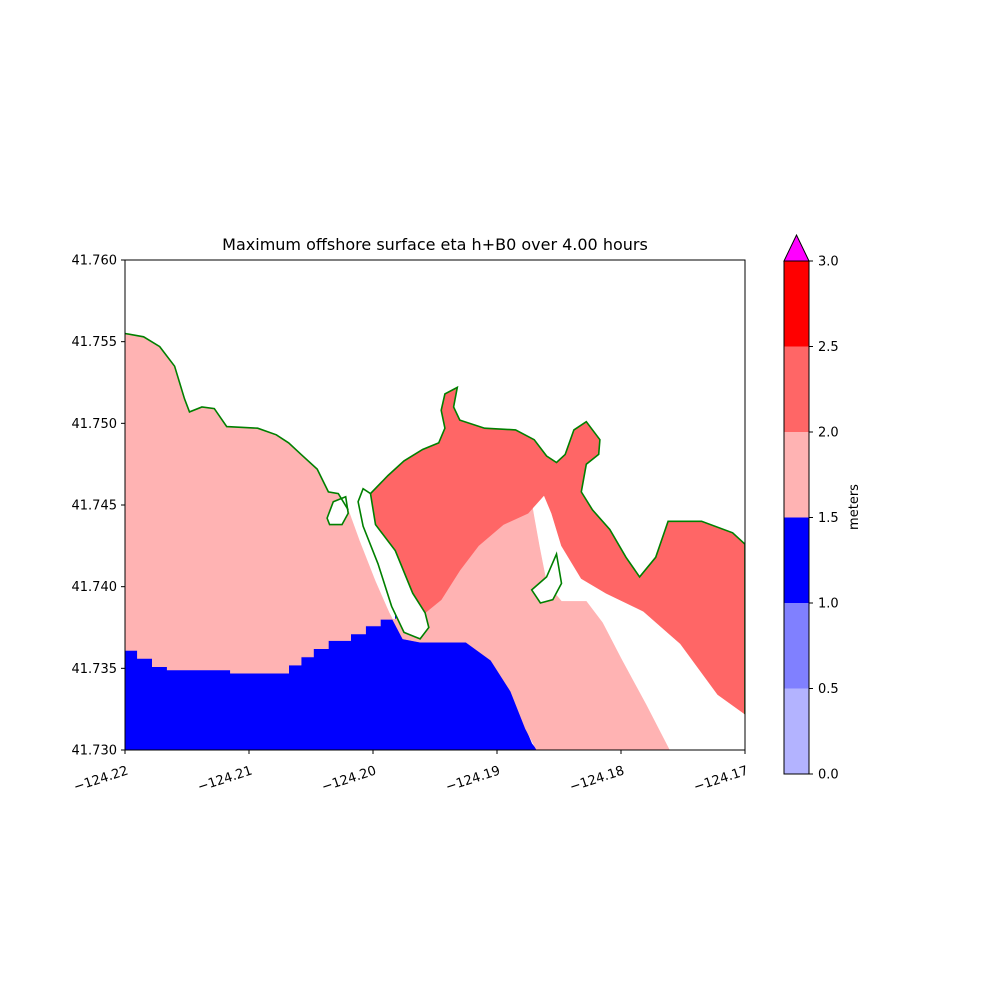  I want to click on colorbar-tick-label: 0.5, so click(828, 689).